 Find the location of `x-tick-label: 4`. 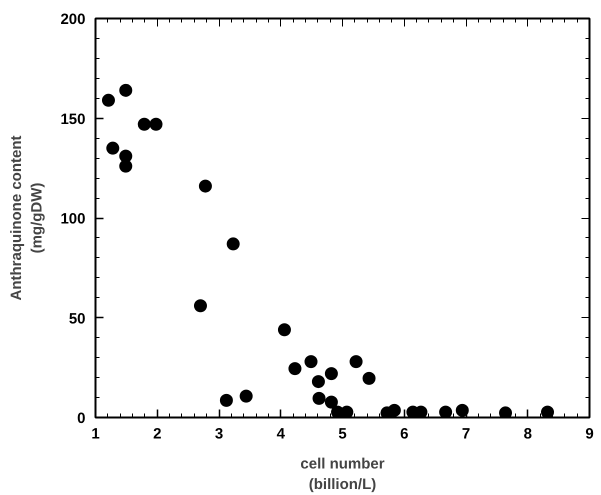

x-tick-label: 4 is located at coordinates (281, 434).